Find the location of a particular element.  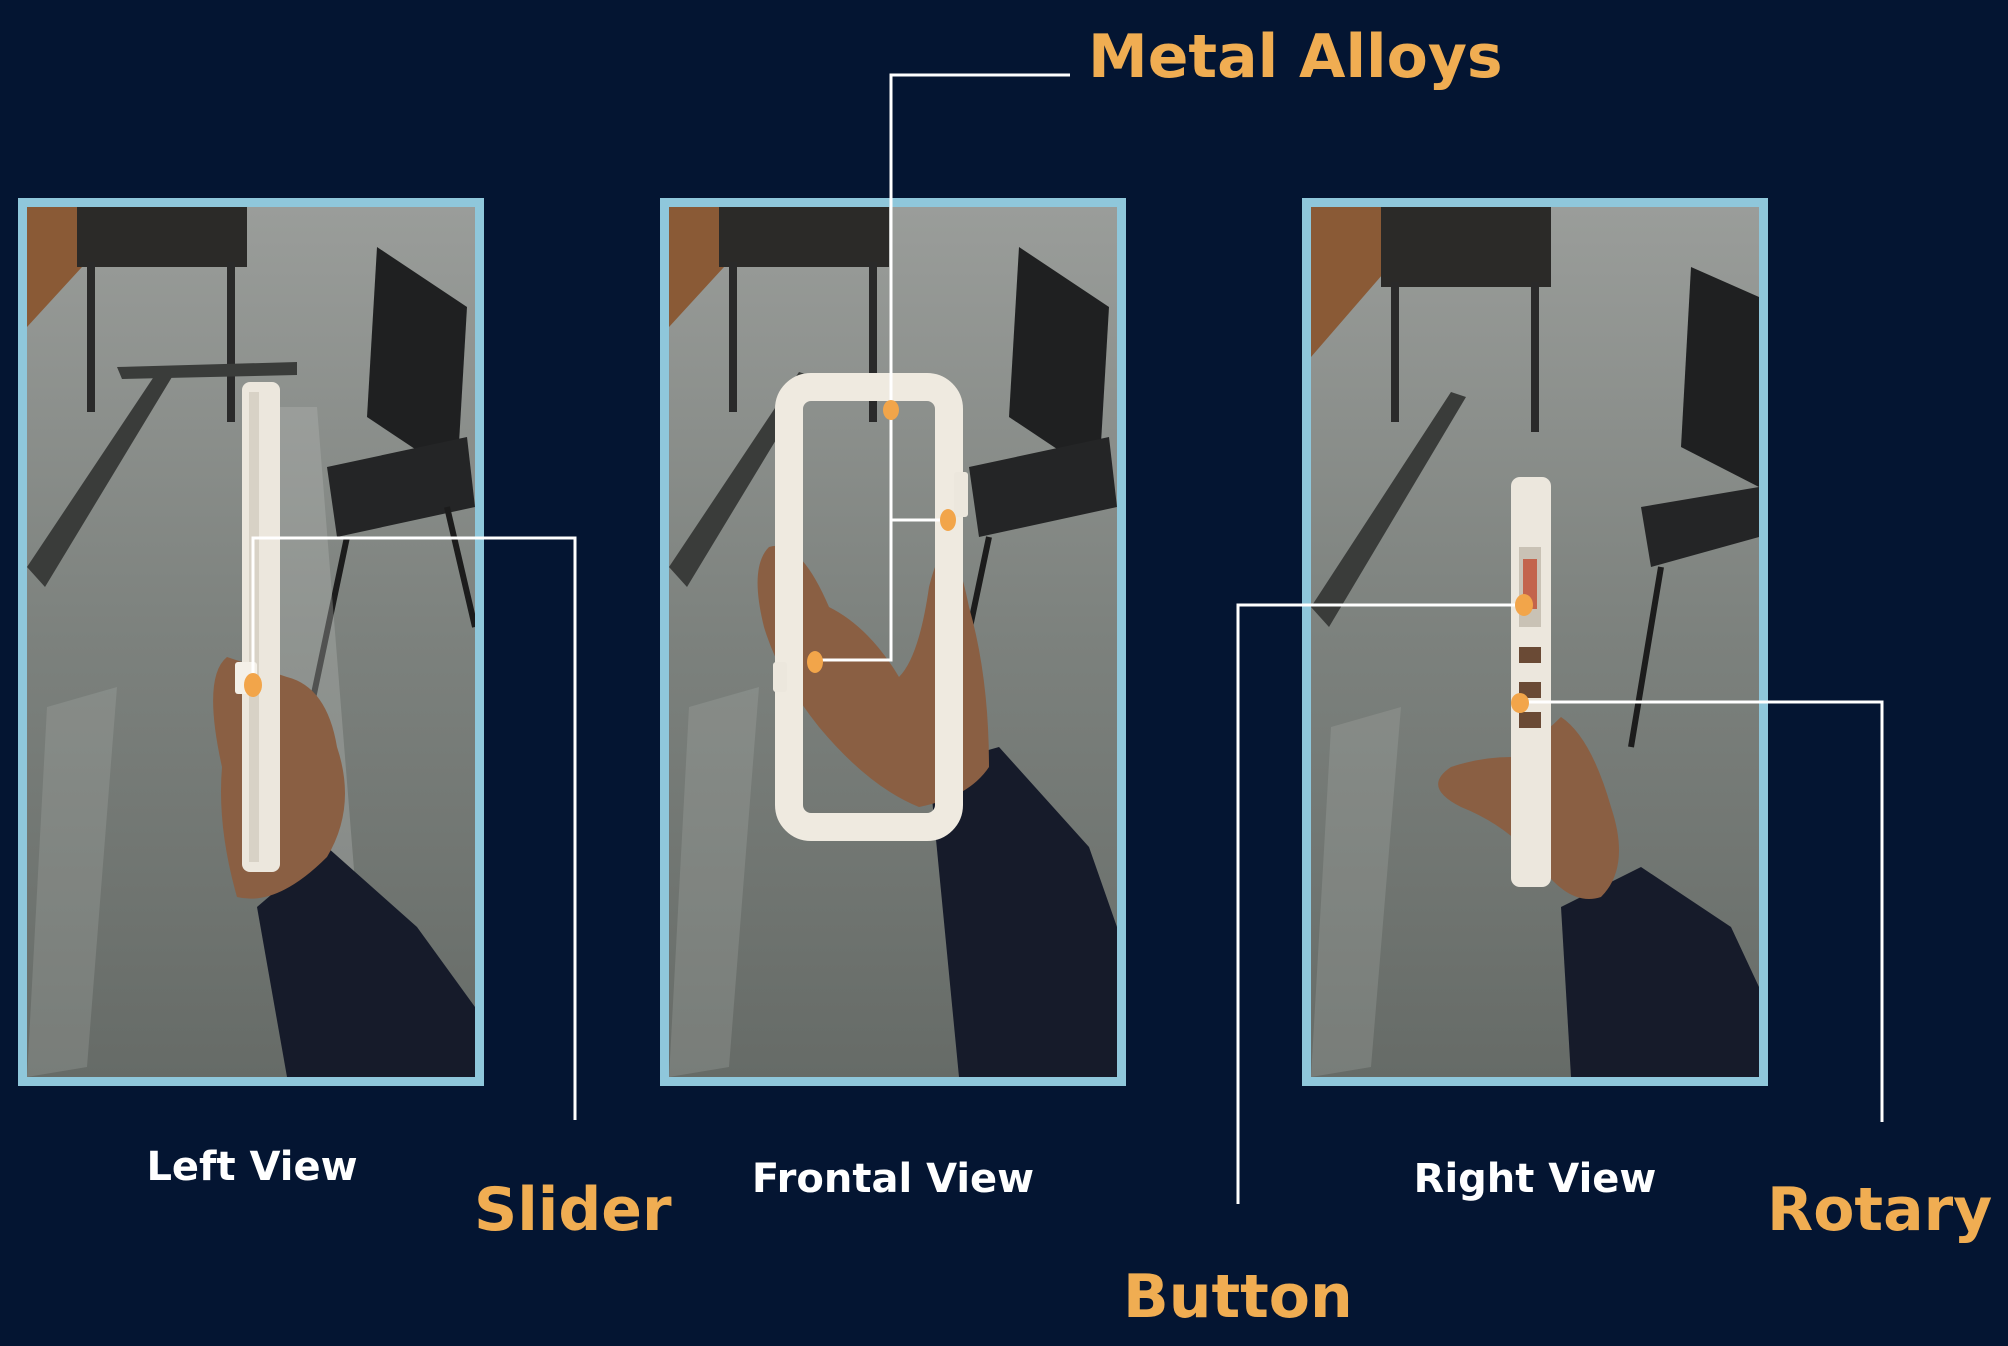

rotary-label: Rotary is located at coordinates (1880, 1210).